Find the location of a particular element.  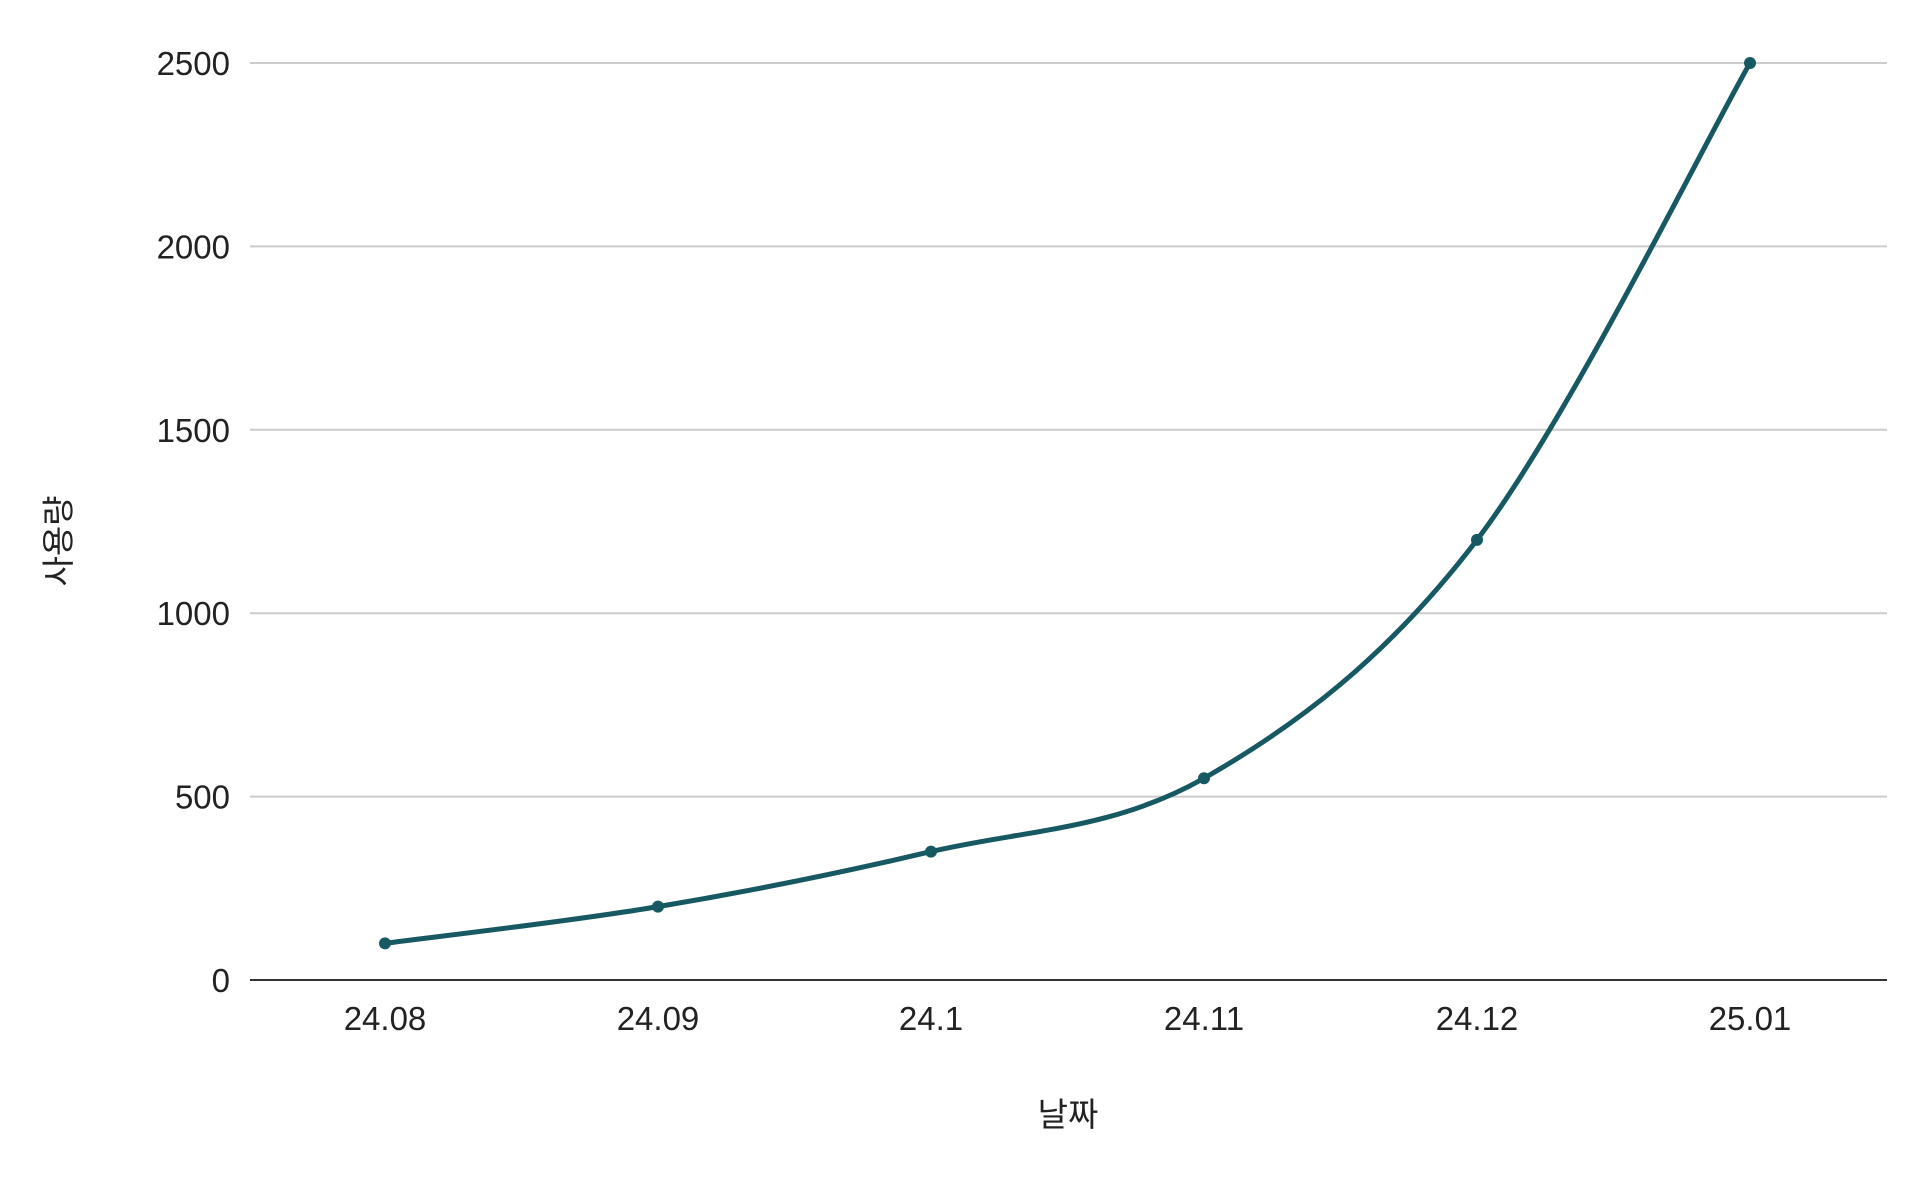

y-tick-label: 500 is located at coordinates (202, 797).